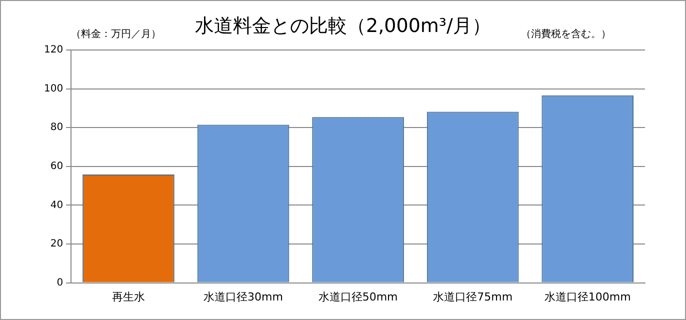 This screenshot has width=686, height=320. What do you see at coordinates (57, 128) in the screenshot?
I see `y-tick-label: 80` at bounding box center [57, 128].